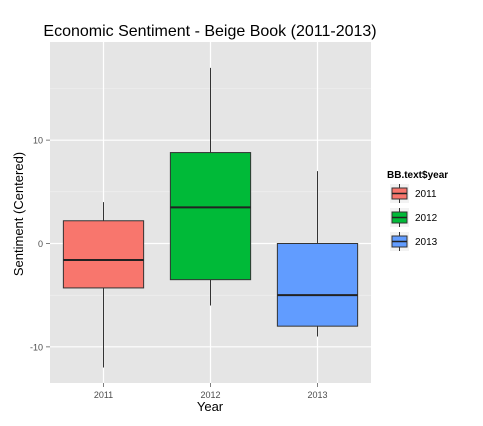  Describe the element at coordinates (38, 141) in the screenshot. I see `y-tick-label: 10` at that location.